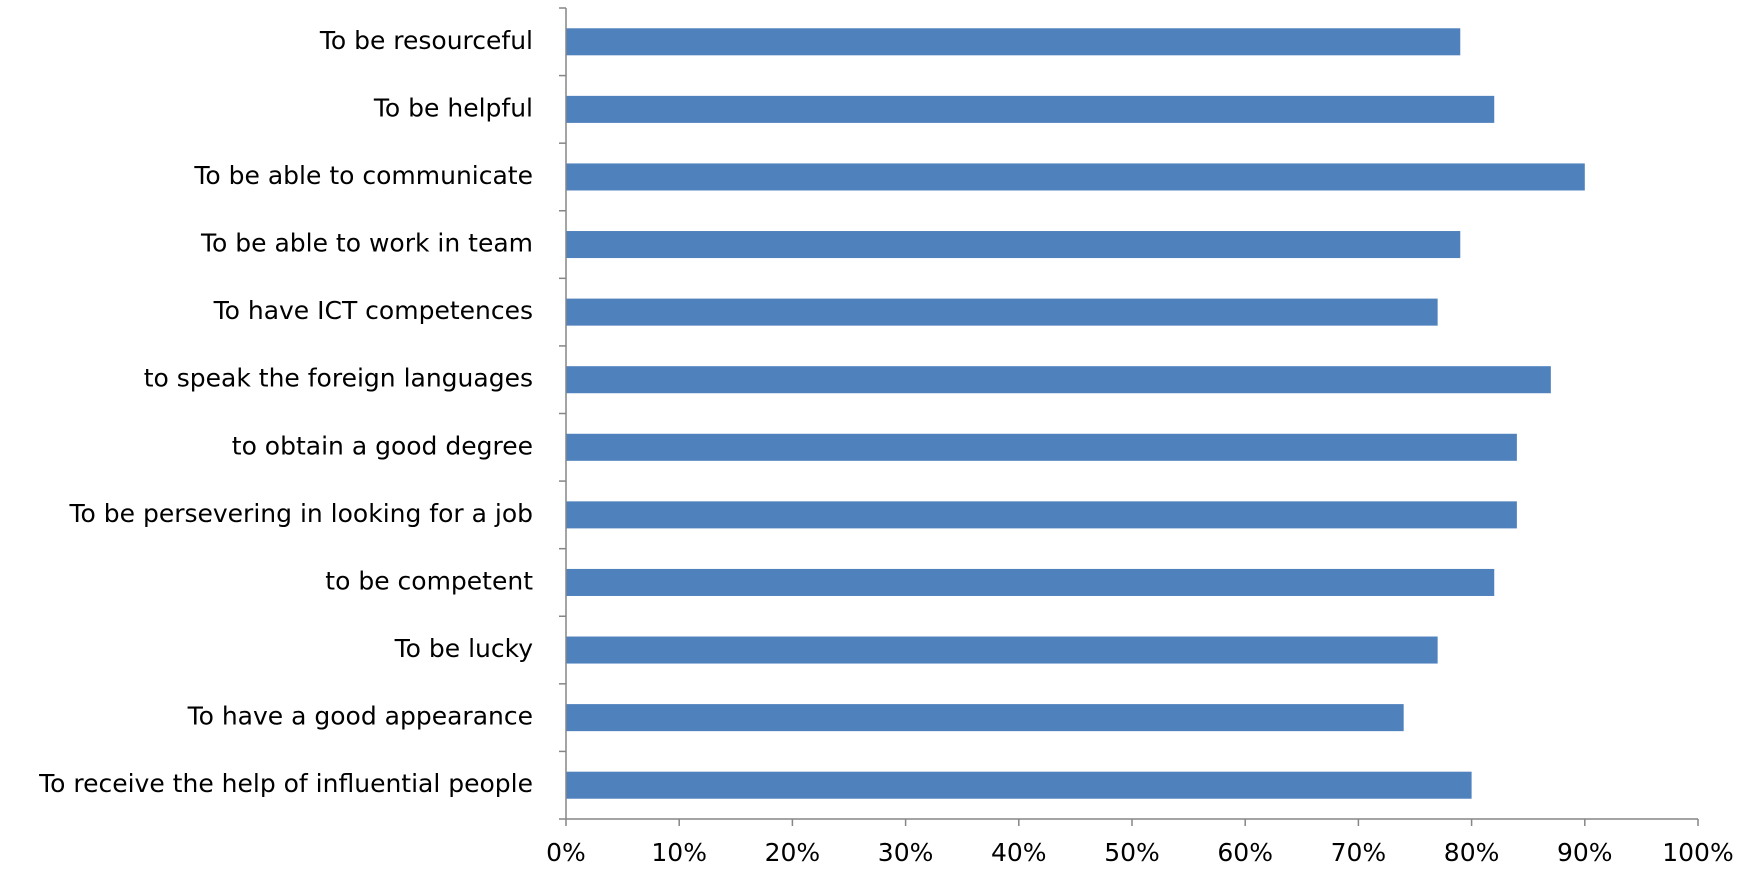 This screenshot has height=875, width=1750. I want to click on x-tick-label: 40%, so click(1019, 852).